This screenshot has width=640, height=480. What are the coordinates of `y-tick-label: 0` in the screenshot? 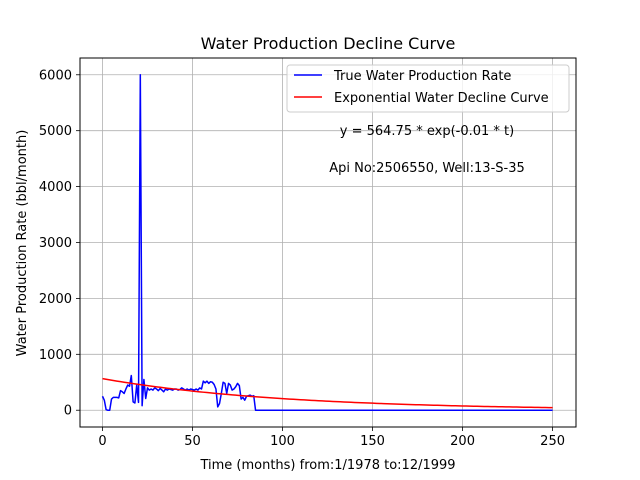 It's located at (68, 411).